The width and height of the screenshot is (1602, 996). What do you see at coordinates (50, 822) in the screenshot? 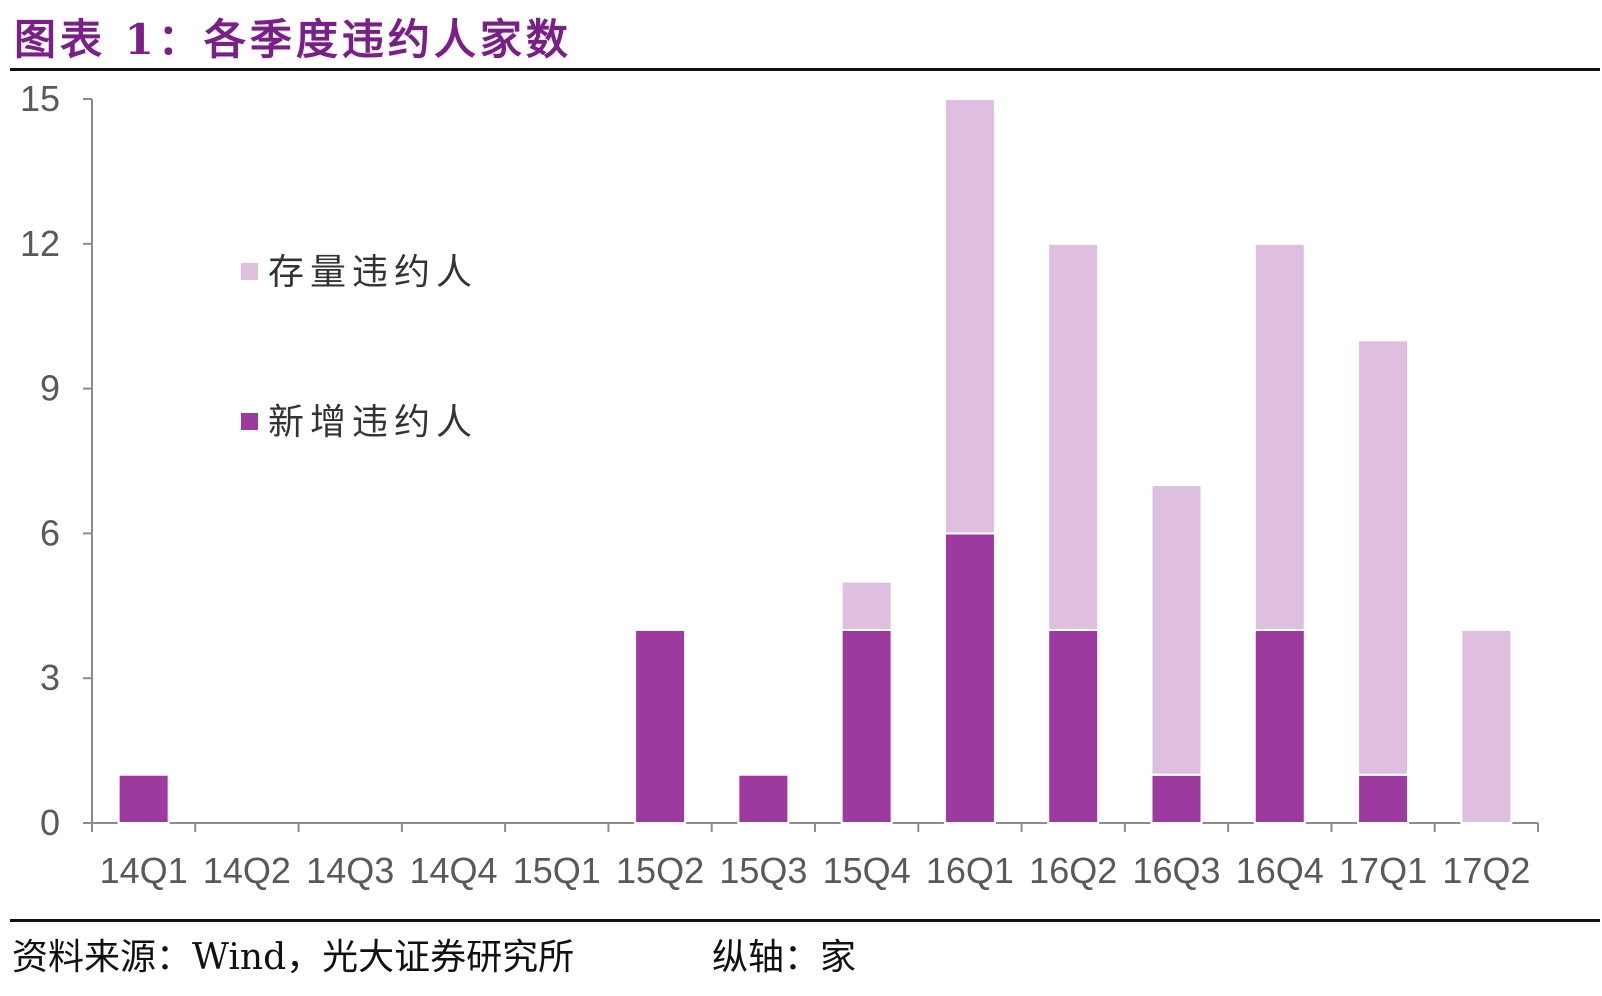
I see `y-tick-label: 0` at bounding box center [50, 822].